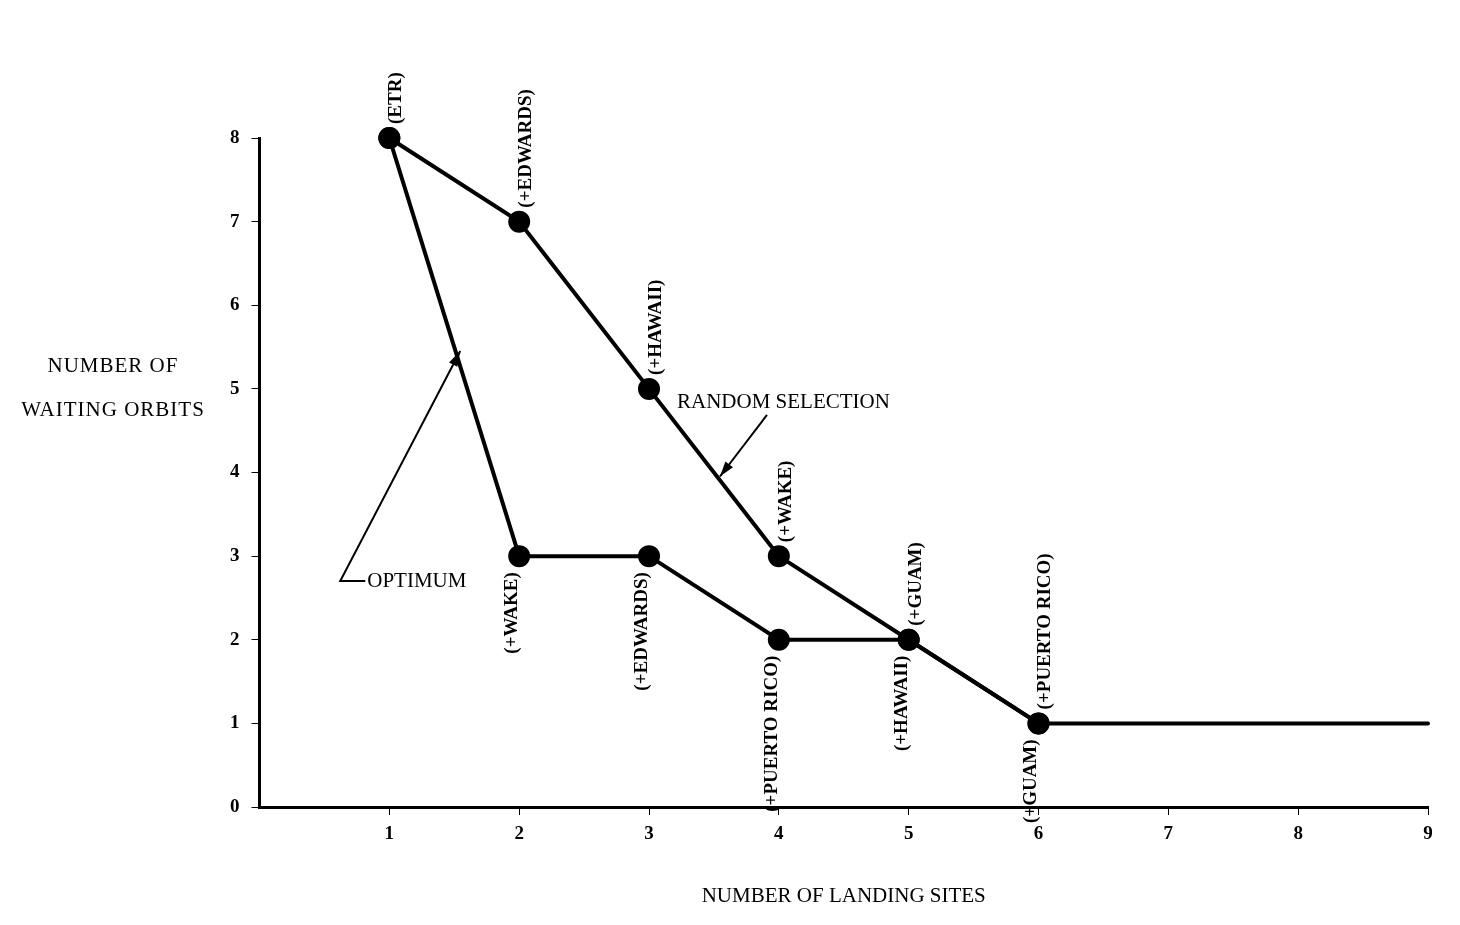  Describe the element at coordinates (1038, 833) in the screenshot. I see `x-tick-label: 6` at that location.